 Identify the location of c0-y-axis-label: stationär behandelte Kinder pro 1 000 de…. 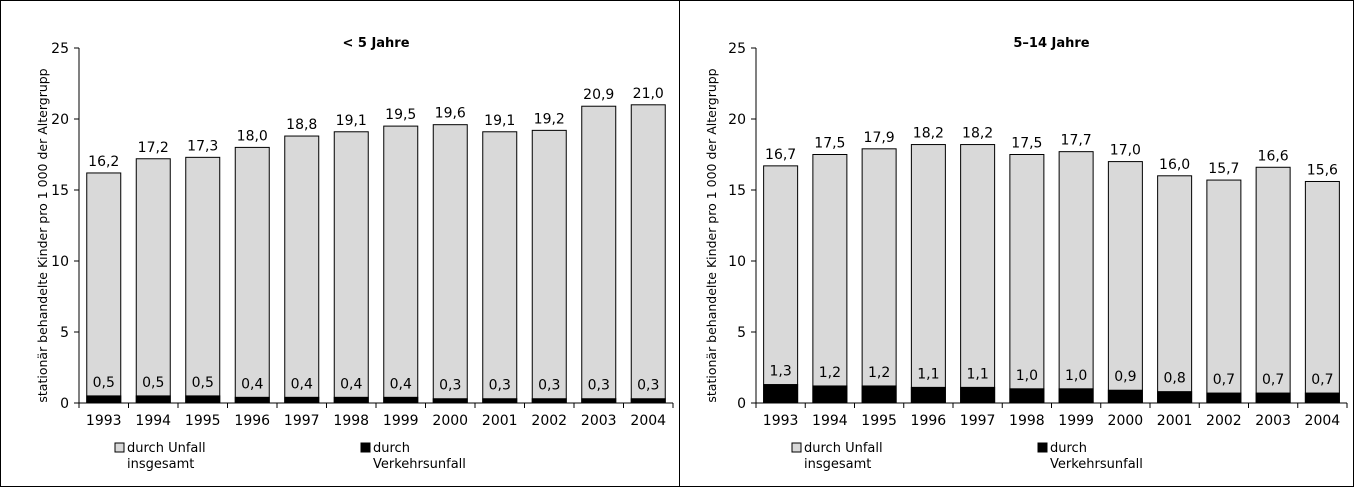
(42, 235).